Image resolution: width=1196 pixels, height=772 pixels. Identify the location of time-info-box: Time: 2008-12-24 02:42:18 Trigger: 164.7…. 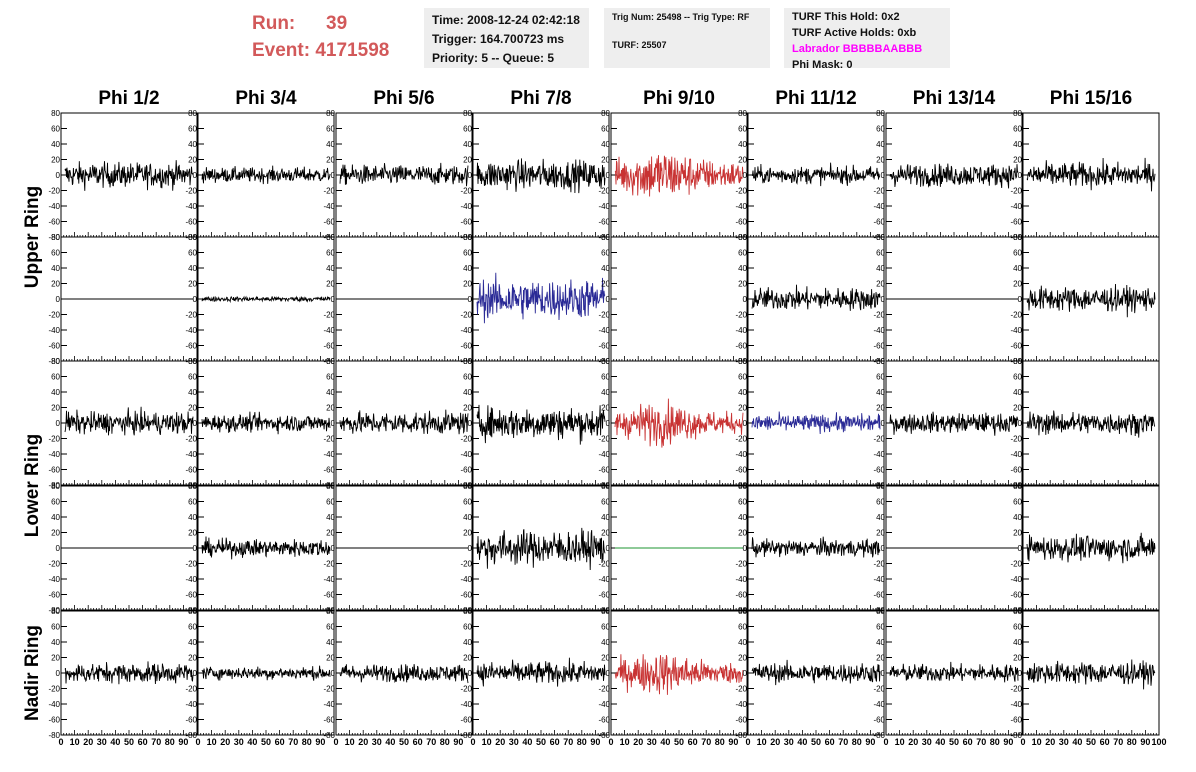
(506, 38).